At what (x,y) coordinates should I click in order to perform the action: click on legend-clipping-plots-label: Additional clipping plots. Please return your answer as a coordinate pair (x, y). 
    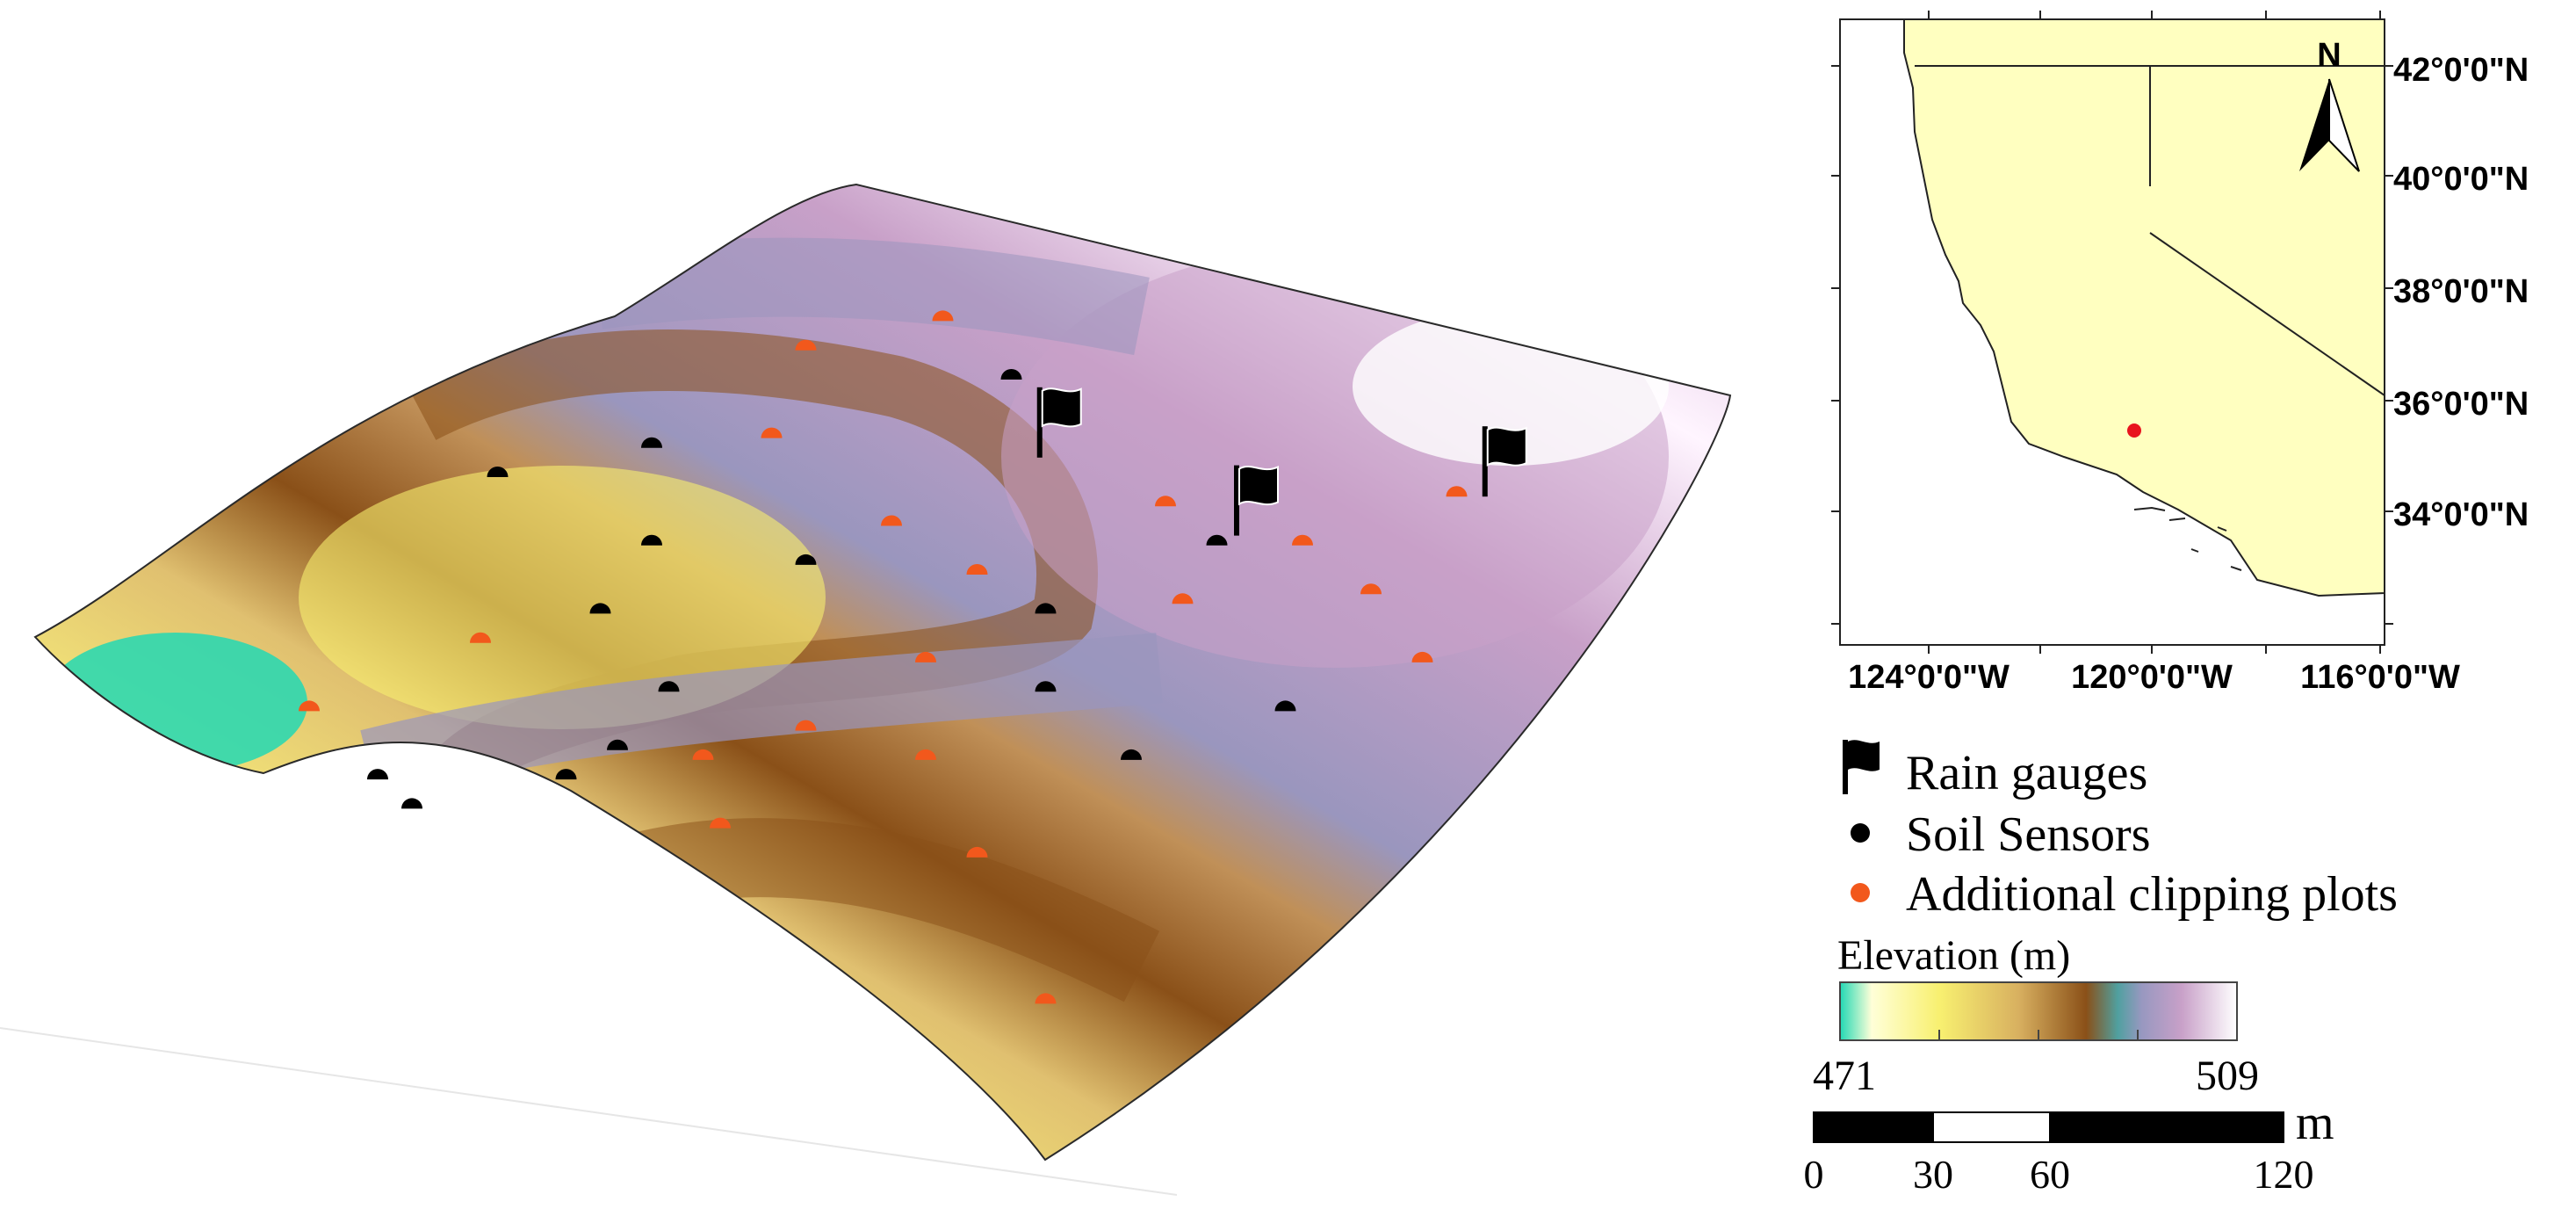
    Looking at the image, I should click on (2152, 894).